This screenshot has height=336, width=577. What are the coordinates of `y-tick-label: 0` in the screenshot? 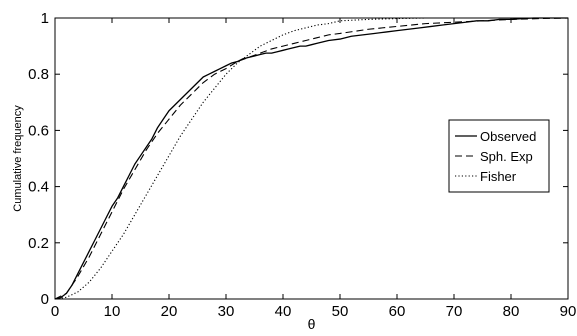 It's located at (45, 299).